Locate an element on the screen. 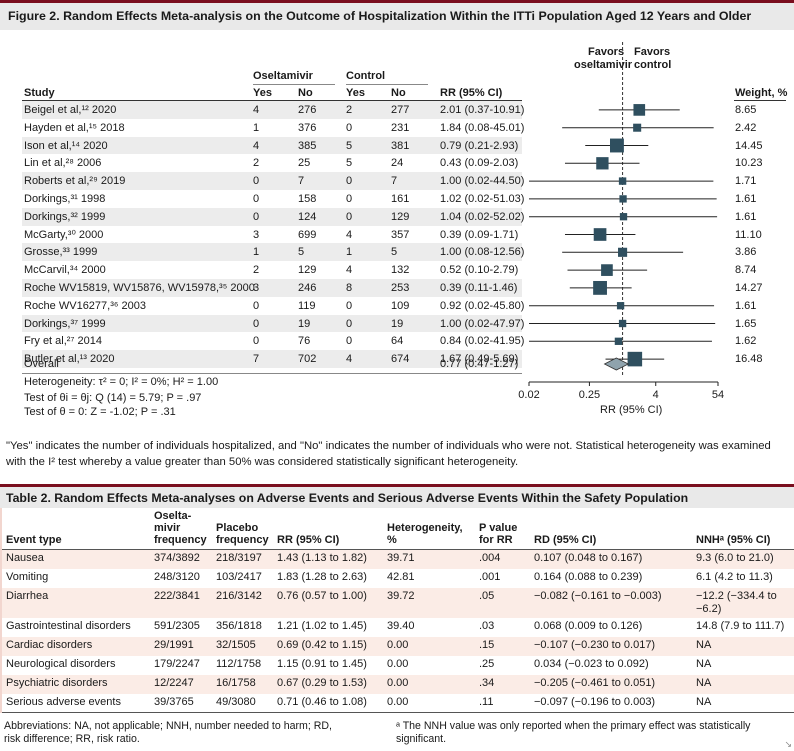 This screenshot has height=751, width=794. favors-left-line1: Favors is located at coordinates (606, 52).